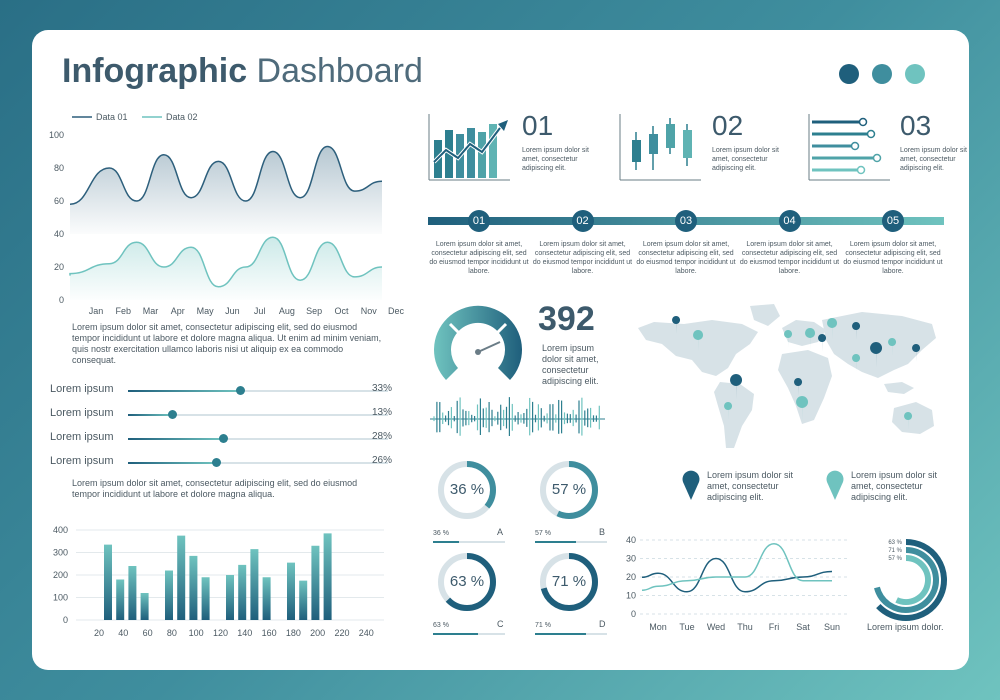  I want to click on kpi1-trend-line, so click(467, 145).